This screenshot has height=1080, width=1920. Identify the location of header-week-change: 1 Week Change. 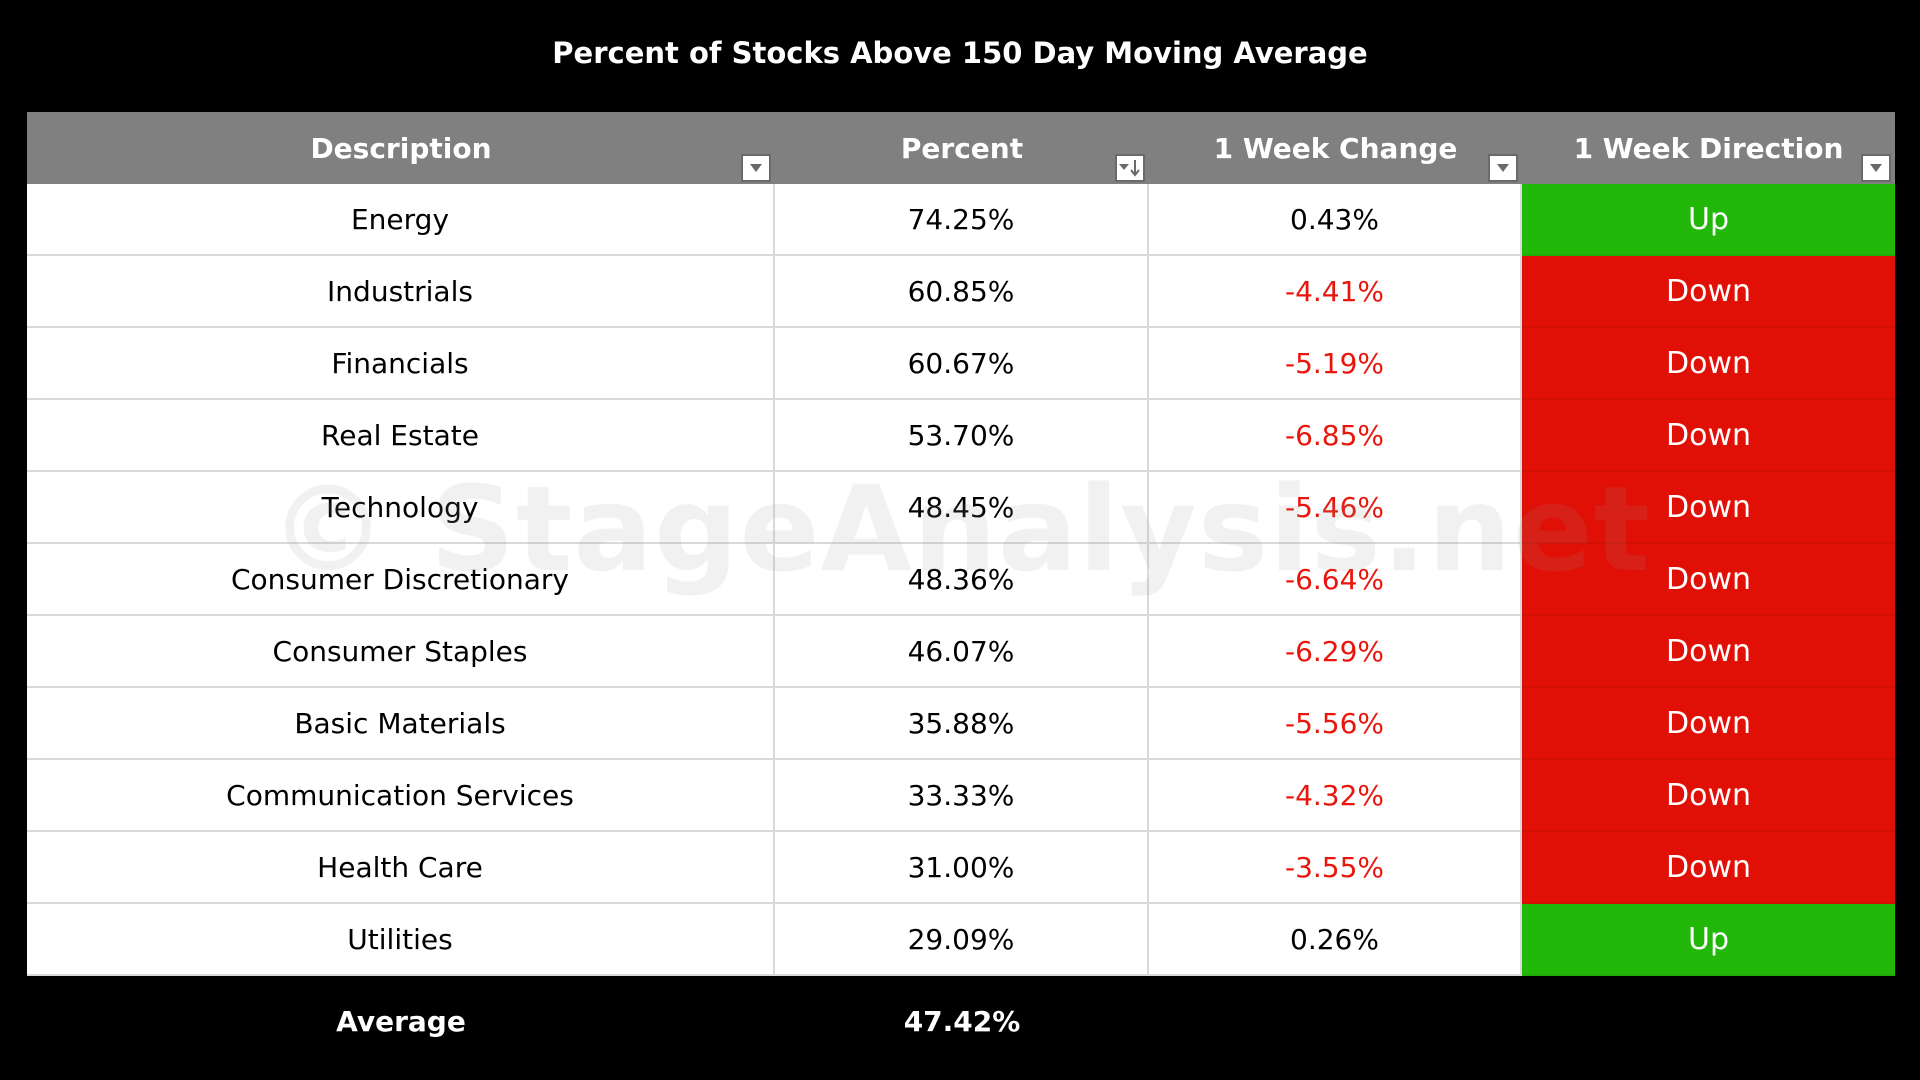
(1335, 148).